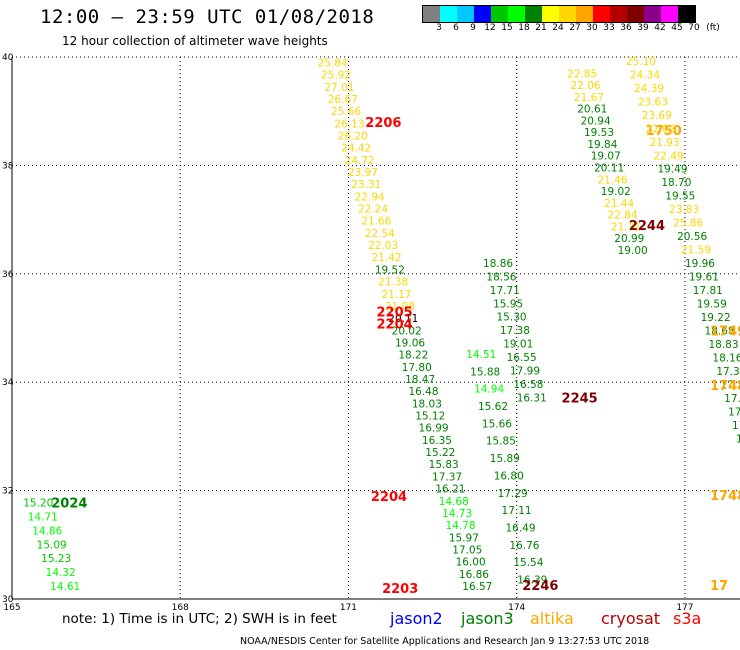  What do you see at coordinates (477, 587) in the screenshot?
I see `wave-height-value: 16.57` at bounding box center [477, 587].